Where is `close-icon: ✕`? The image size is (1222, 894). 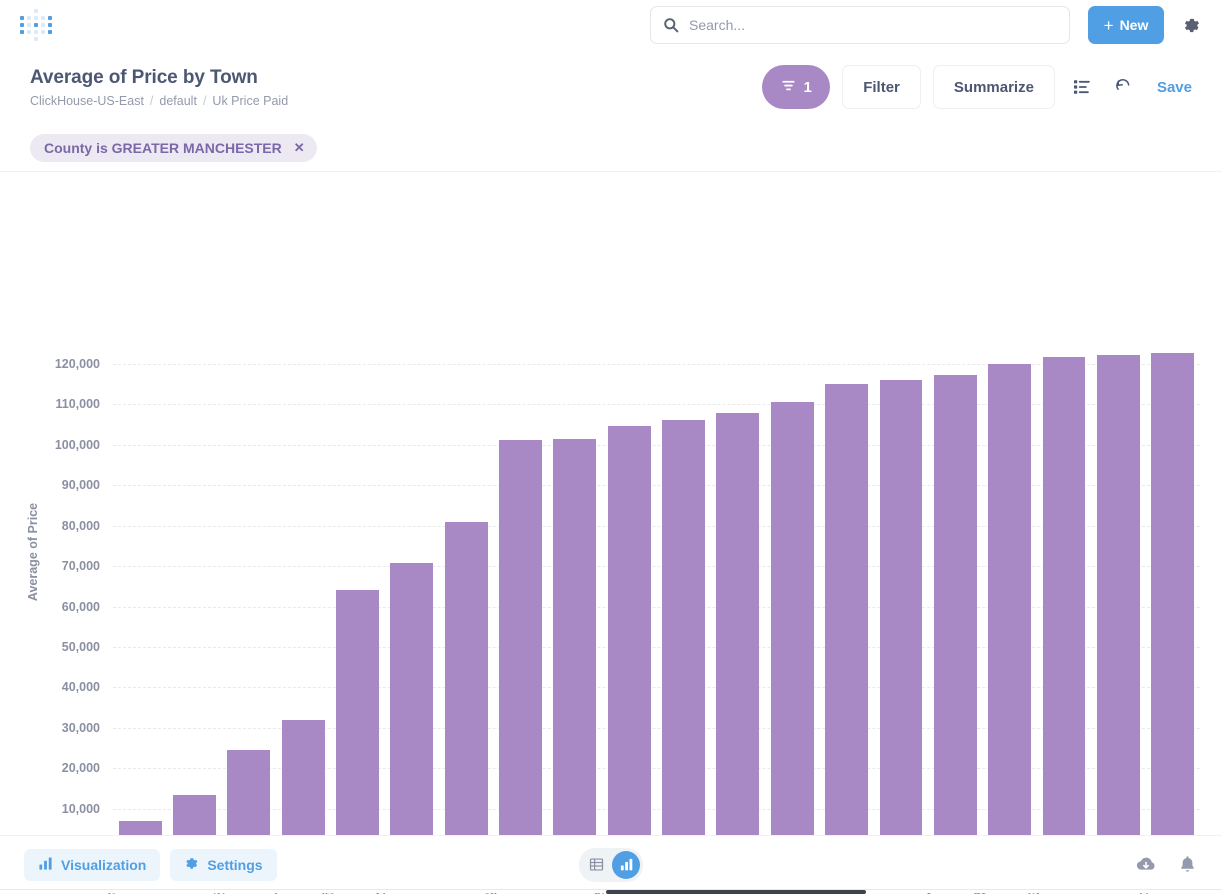 close-icon: ✕ is located at coordinates (299, 147).